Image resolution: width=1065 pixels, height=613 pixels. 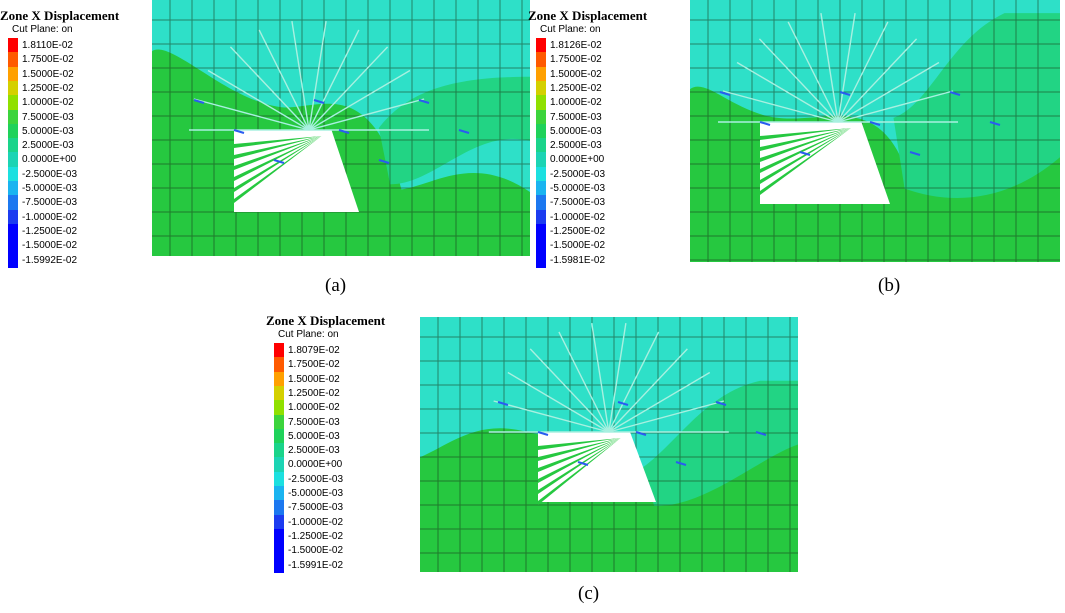 I want to click on legend-entry: 1.0000E-02, so click(x=307, y=408).